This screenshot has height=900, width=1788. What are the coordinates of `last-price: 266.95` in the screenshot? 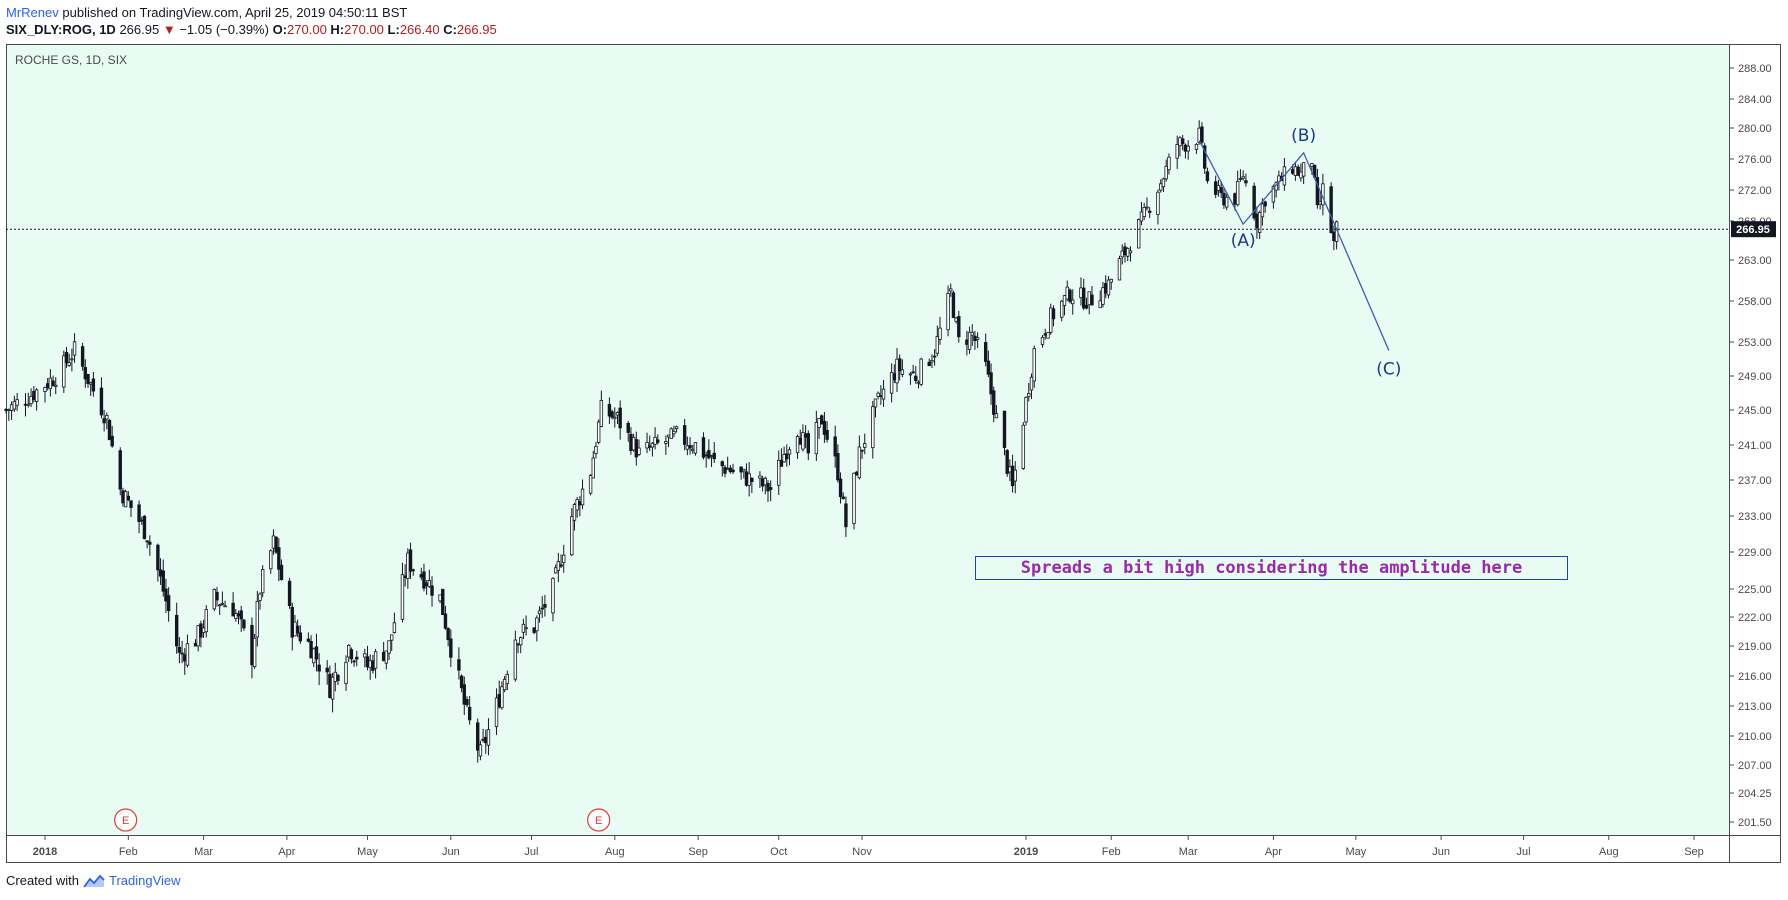 It's located at (139, 29).